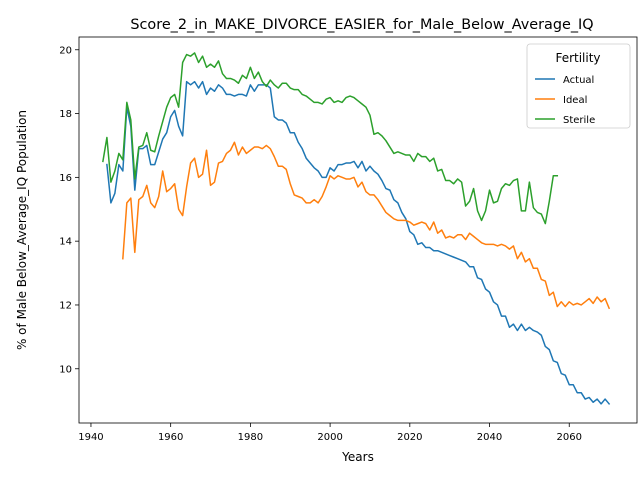 The height and width of the screenshot is (480, 640). I want to click on y-tick-label: 12, so click(65, 305).